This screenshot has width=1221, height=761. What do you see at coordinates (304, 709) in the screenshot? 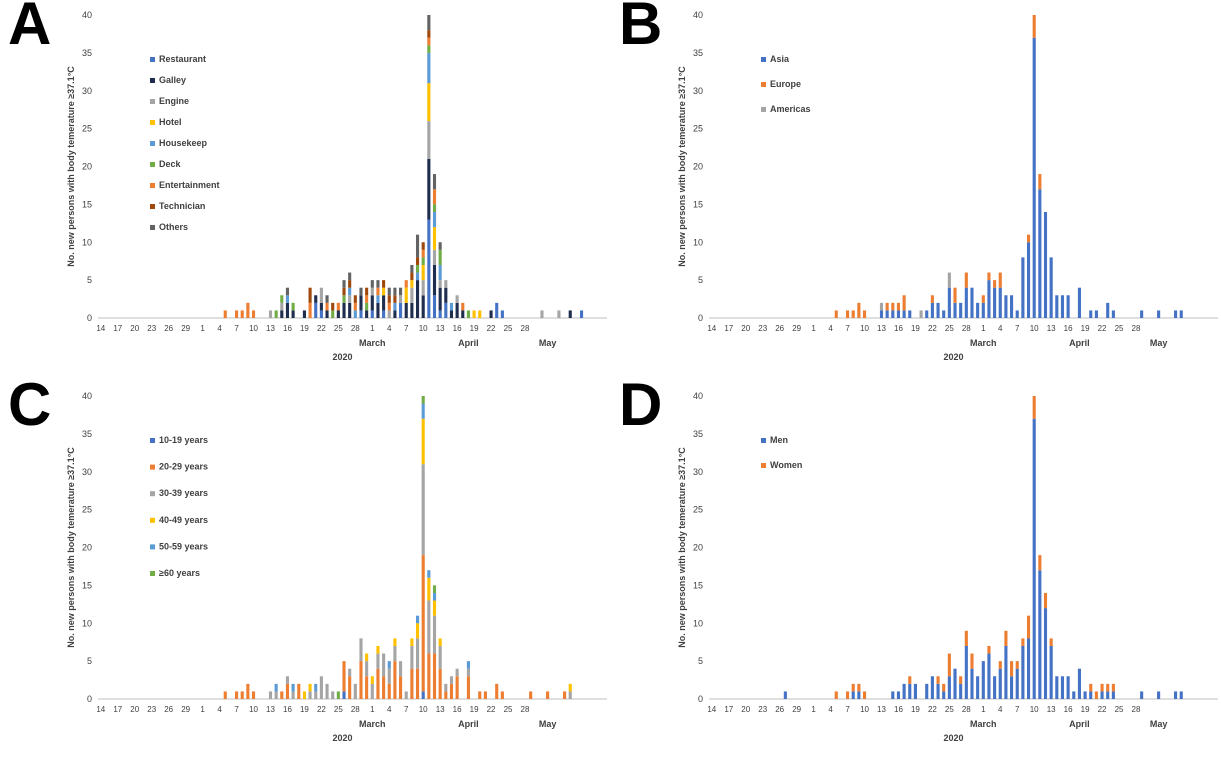
I see `x-tick-label: 19` at bounding box center [304, 709].